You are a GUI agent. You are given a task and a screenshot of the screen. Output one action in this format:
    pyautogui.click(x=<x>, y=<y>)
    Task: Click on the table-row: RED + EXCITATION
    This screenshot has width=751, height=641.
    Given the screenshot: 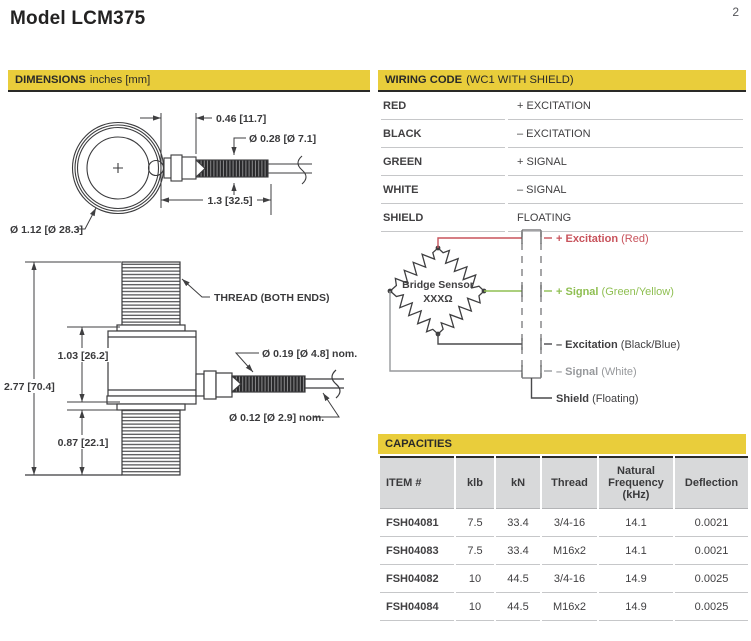 What is the action you would take?
    pyautogui.click(x=562, y=106)
    